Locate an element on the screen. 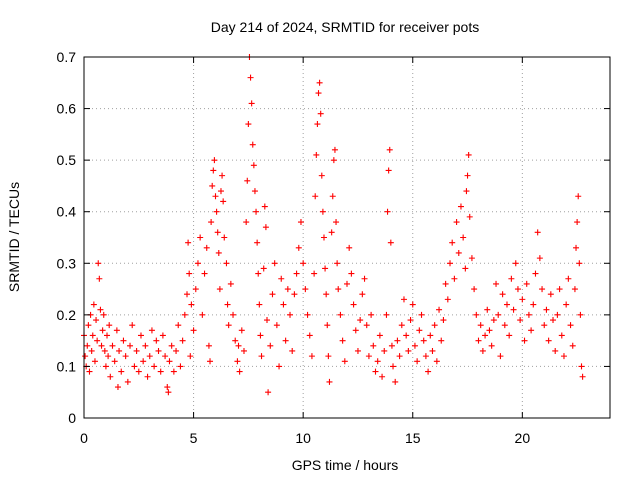  x-tick-label: 5 is located at coordinates (194, 438).